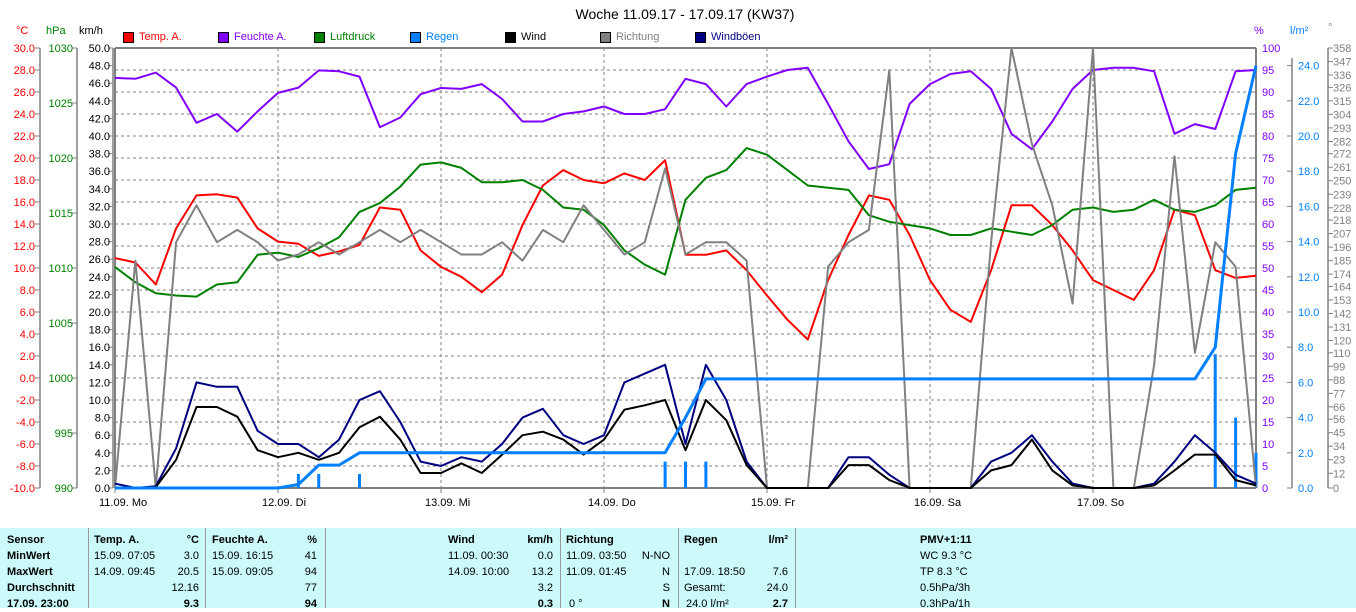 The width and height of the screenshot is (1356, 612). I want to click on wind-tick-label: 46.0, so click(99, 84).